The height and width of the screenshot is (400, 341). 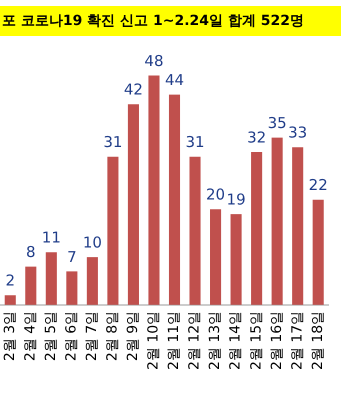 What do you see at coordinates (236, 199) in the screenshot?
I see `data-label: 19` at bounding box center [236, 199].